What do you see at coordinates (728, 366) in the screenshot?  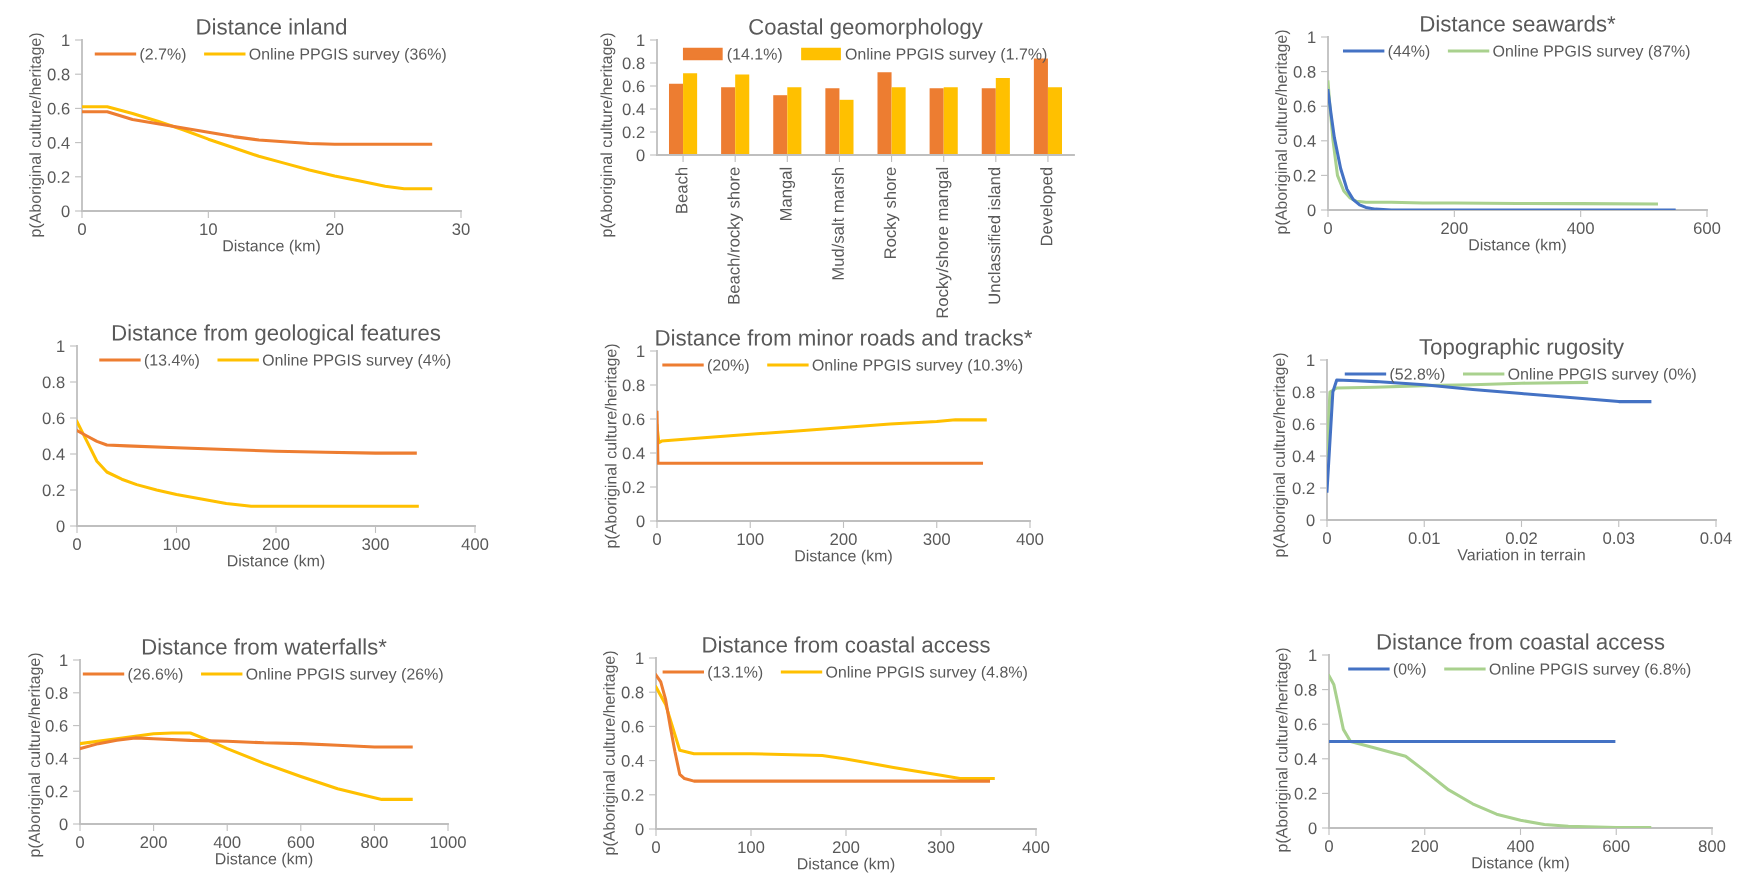 I see `legend-label: (20%)` at bounding box center [728, 366].